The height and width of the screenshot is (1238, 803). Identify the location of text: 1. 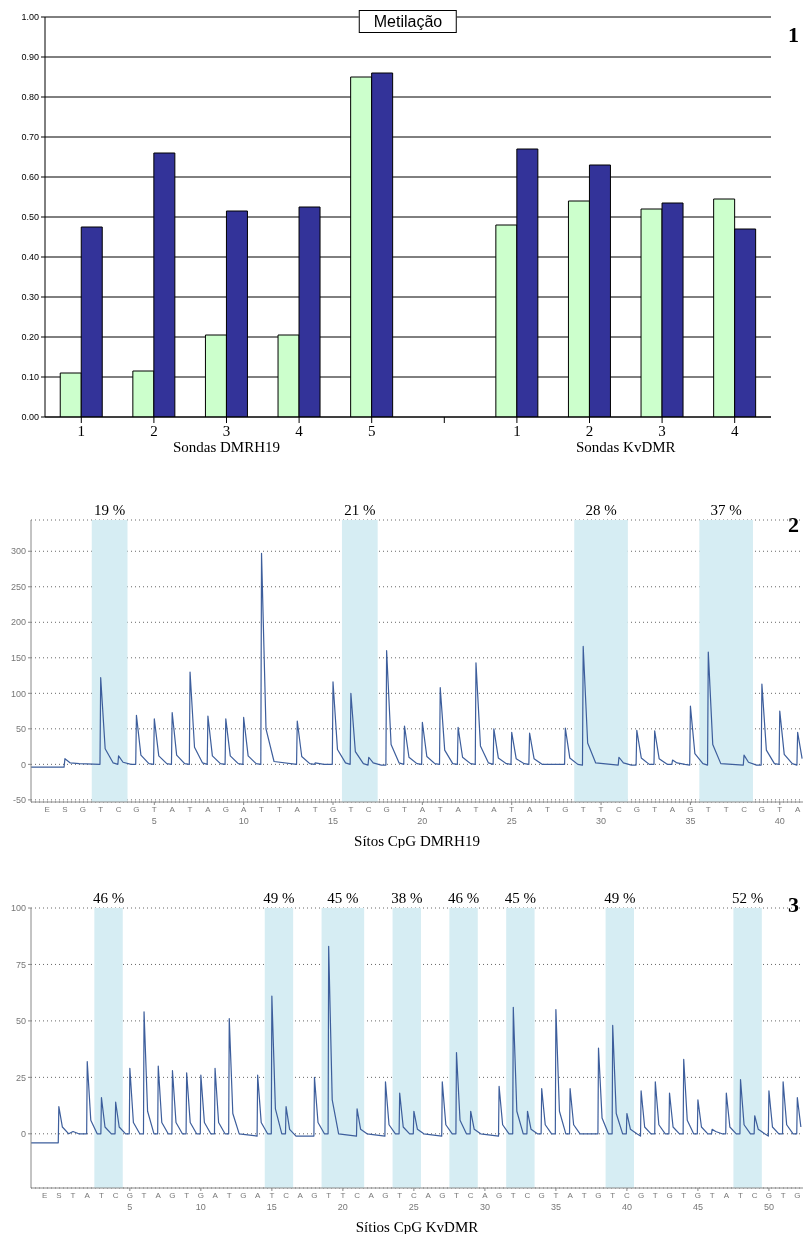
(793, 35).